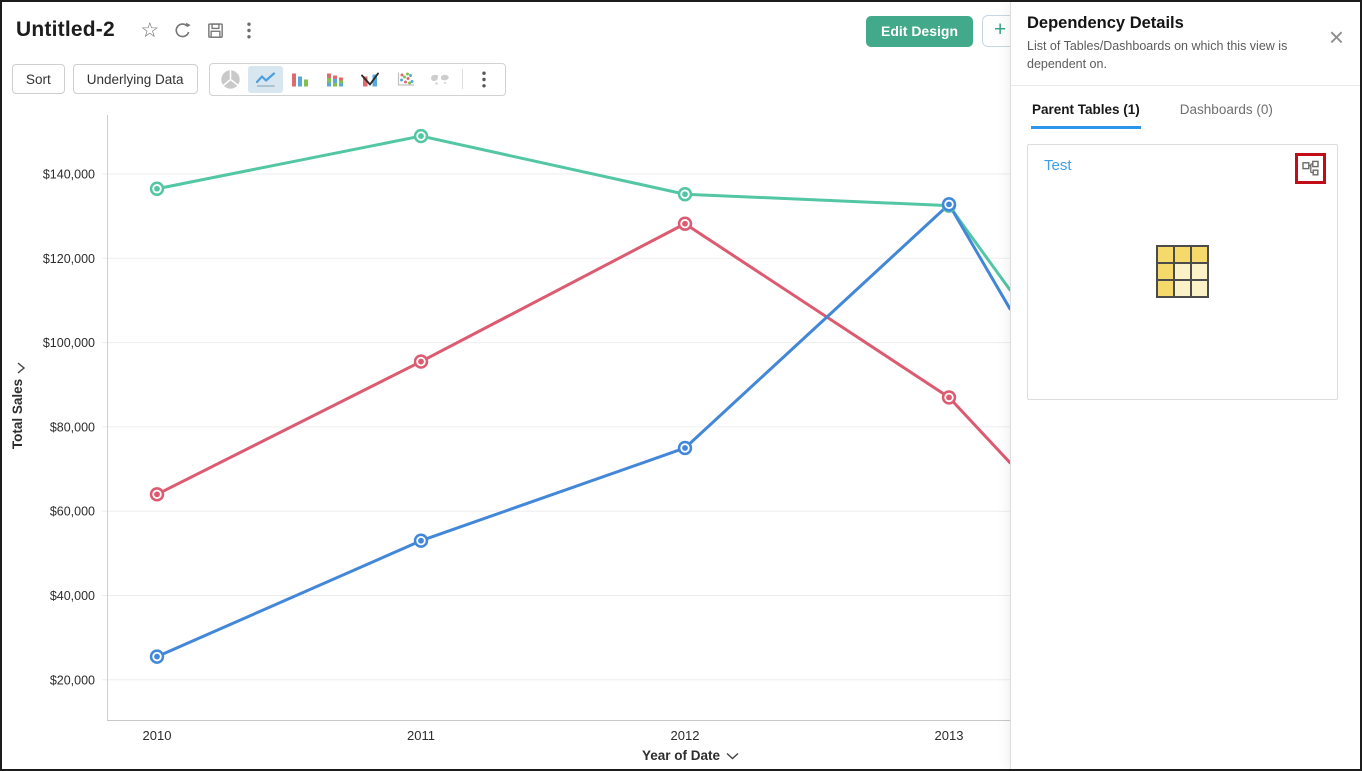 This screenshot has height=771, width=1362. I want to click on underlying-data-button: Underlying Data, so click(135, 79).